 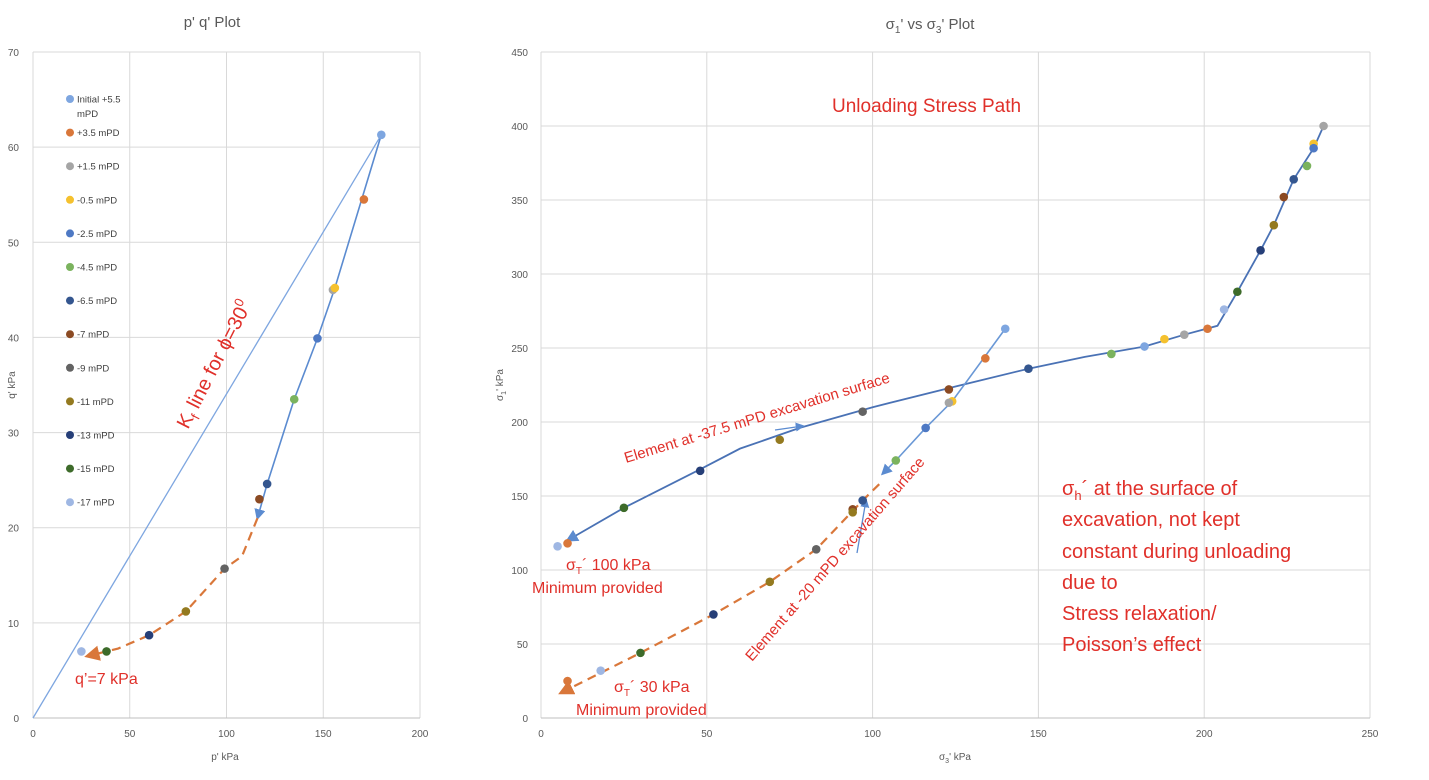 What do you see at coordinates (523, 645) in the screenshot?
I see `sigma-y-tick: 50` at bounding box center [523, 645].